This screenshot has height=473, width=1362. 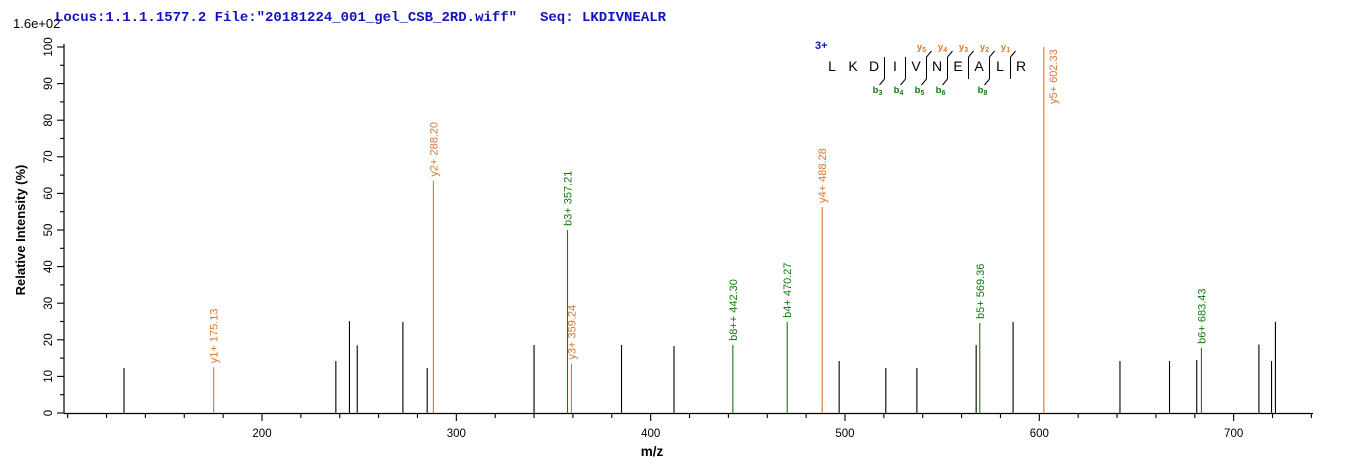 I want to click on residue-letter: I, so click(x=895, y=66).